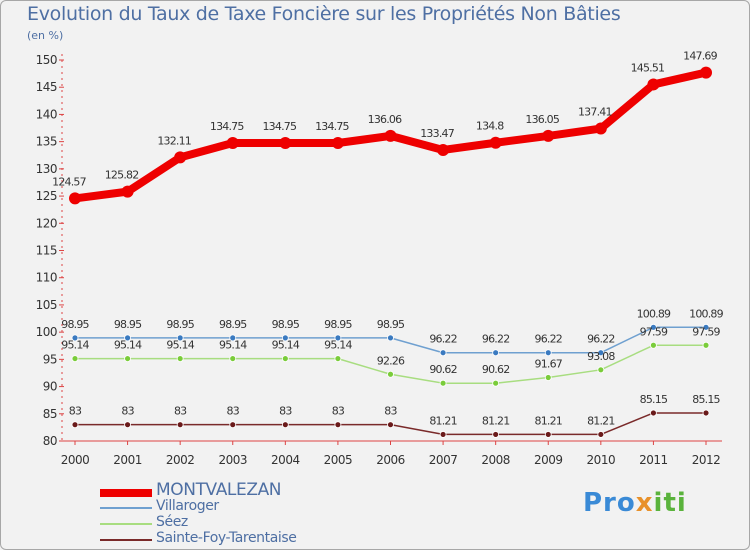  What do you see at coordinates (549, 363) in the screenshot?
I see `data-label-seez: 91.67` at bounding box center [549, 363].